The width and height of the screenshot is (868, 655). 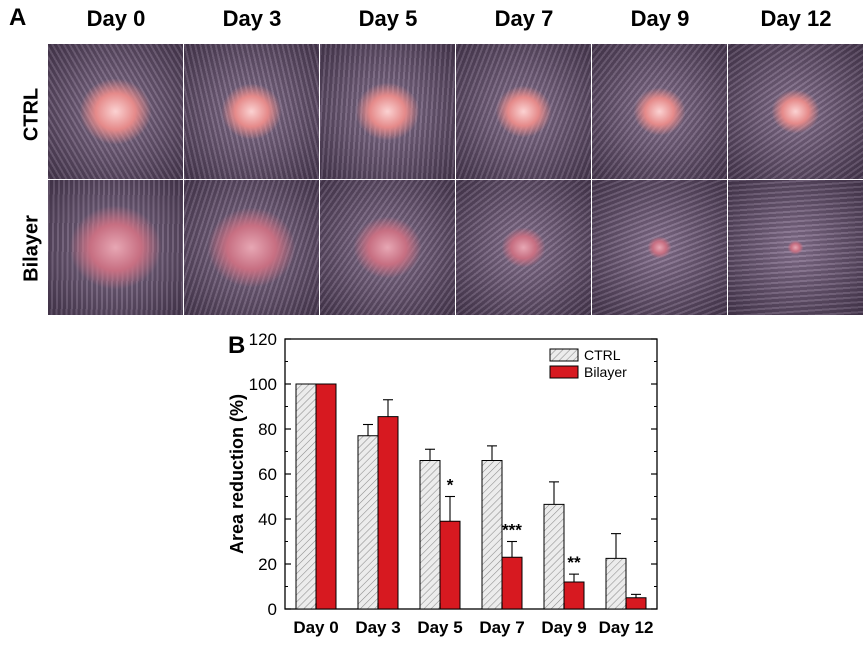 I want to click on x-tick-label: Day 3, so click(x=377, y=627).